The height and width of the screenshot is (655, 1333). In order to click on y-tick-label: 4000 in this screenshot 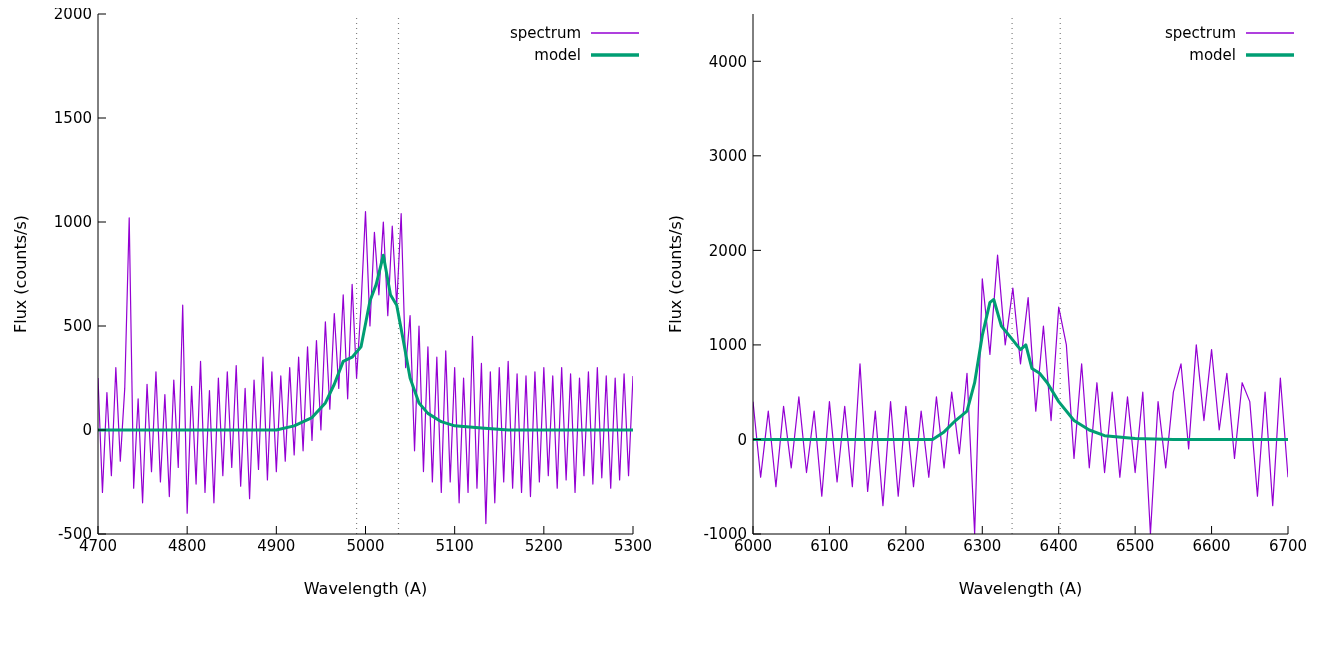, I will do `click(727, 61)`.